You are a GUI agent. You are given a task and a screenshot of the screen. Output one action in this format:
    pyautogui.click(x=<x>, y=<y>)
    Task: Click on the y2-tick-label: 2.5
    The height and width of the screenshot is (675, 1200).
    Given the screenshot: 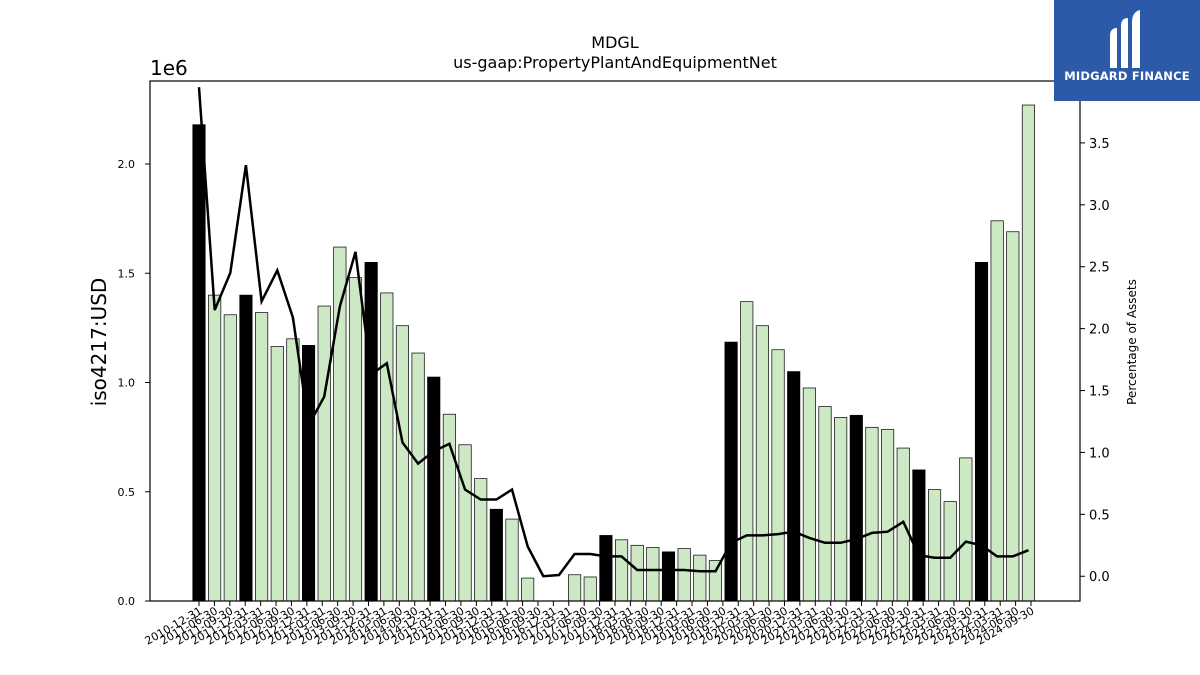 What is the action you would take?
    pyautogui.click(x=1099, y=268)
    